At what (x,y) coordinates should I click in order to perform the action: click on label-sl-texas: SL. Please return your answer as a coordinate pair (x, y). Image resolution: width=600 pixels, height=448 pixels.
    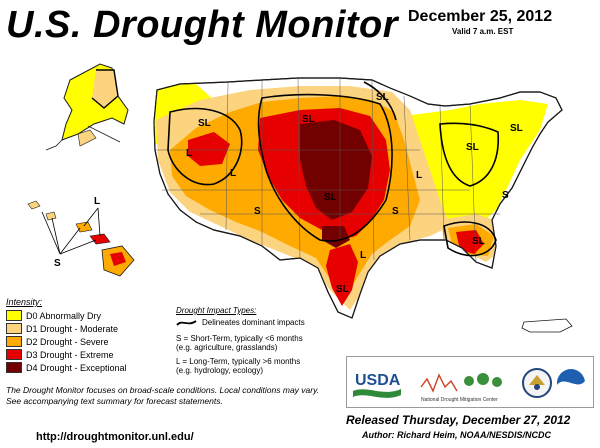
    Looking at the image, I should click on (342, 289).